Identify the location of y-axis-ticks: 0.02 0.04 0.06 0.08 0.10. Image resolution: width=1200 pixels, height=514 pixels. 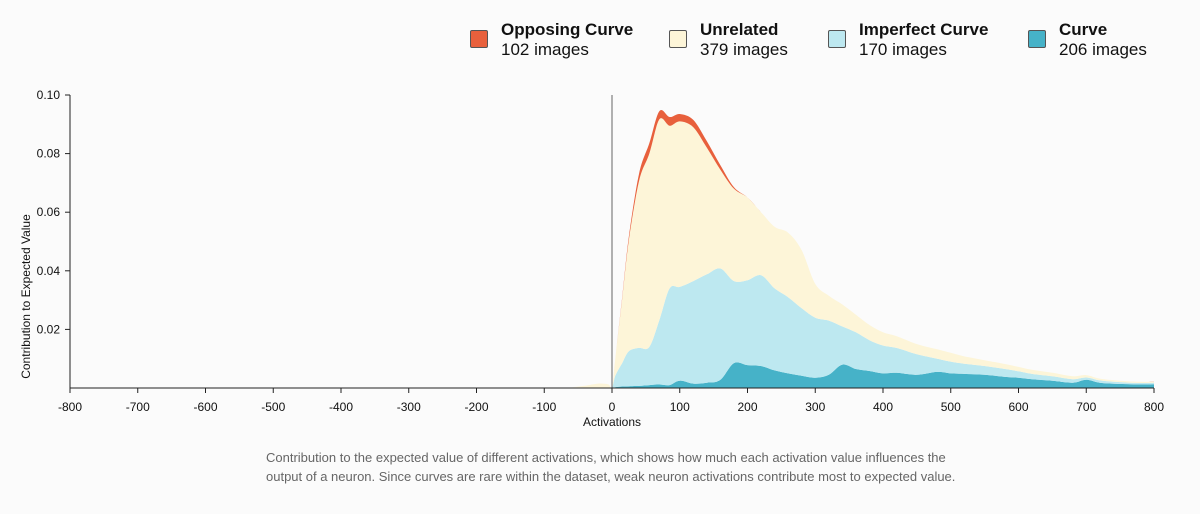
(53, 212).